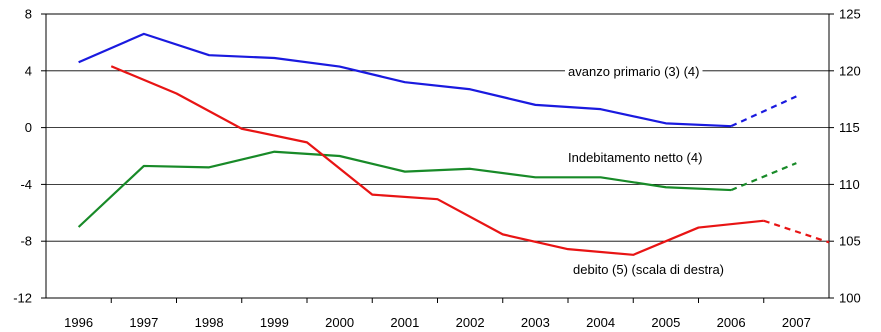 The image size is (881, 332). Describe the element at coordinates (339, 322) in the screenshot. I see `x-tick-label: 2000` at that location.